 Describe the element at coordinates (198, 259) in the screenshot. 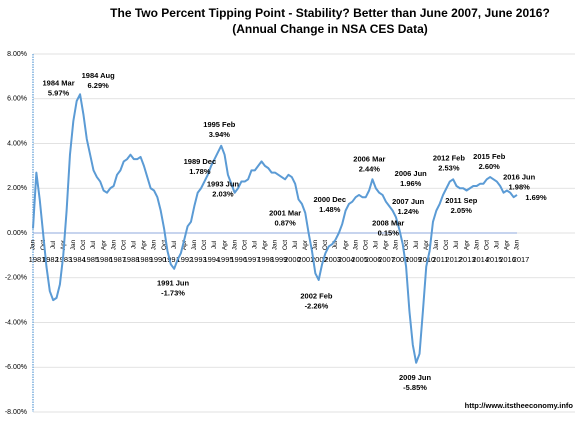

I see `x-year-label: 1993` at that location.